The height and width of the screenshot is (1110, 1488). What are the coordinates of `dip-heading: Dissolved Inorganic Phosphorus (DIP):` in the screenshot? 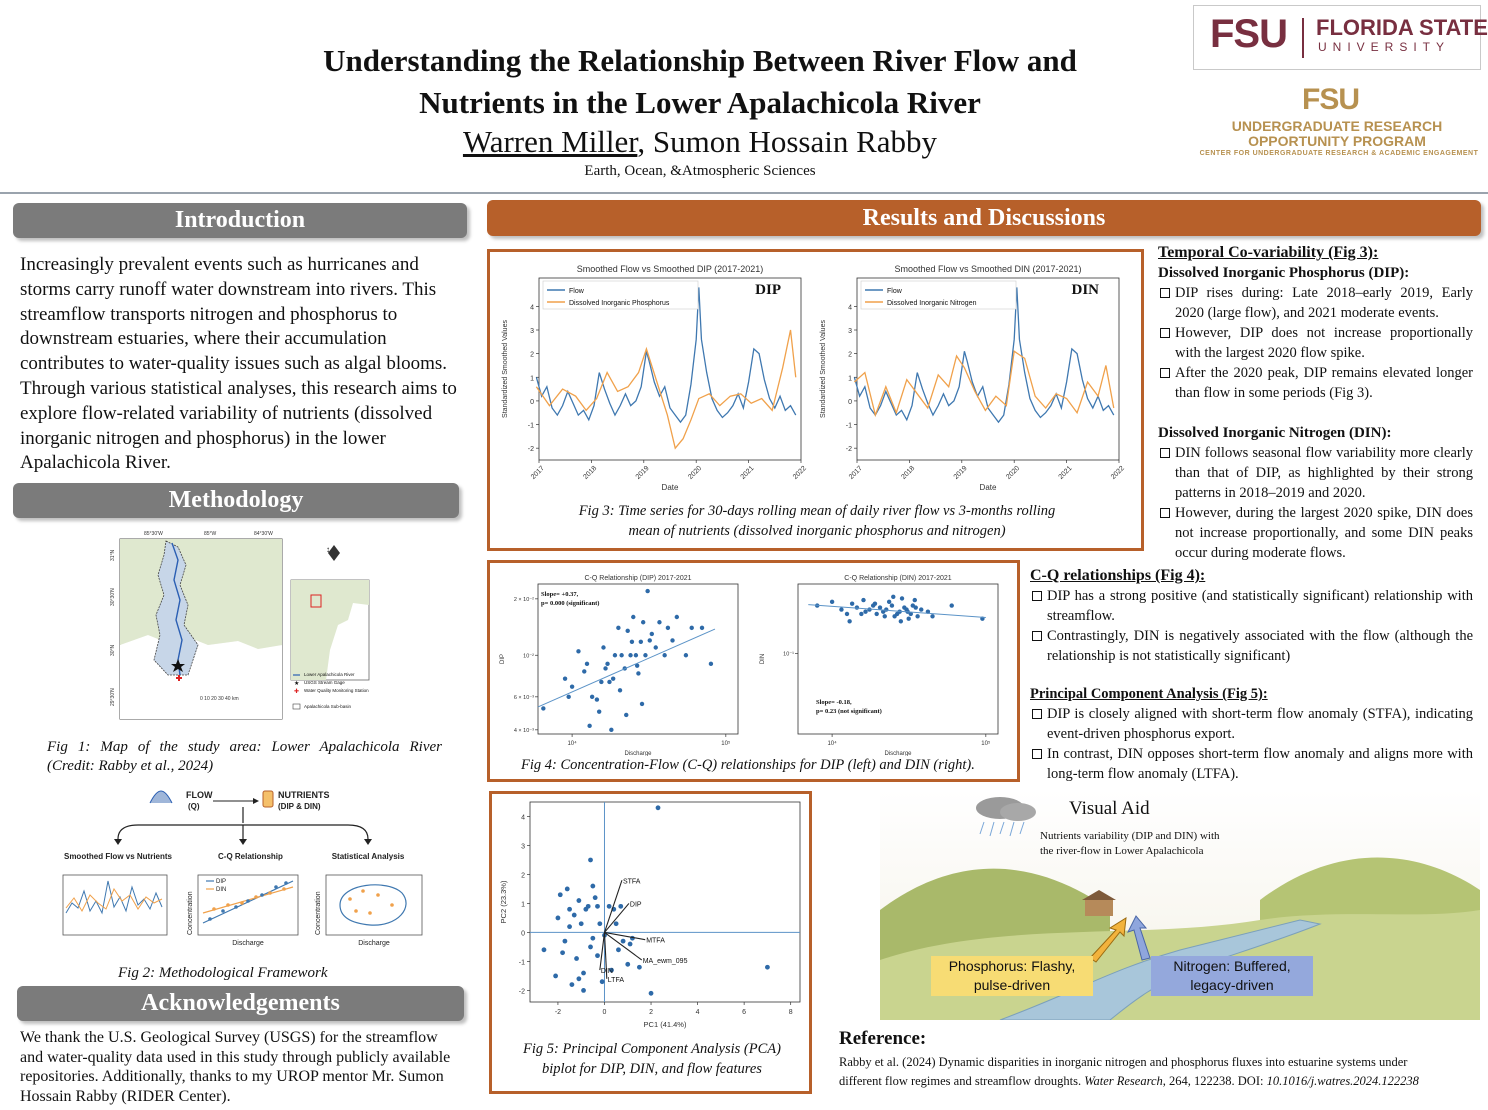 It's located at (1284, 273).